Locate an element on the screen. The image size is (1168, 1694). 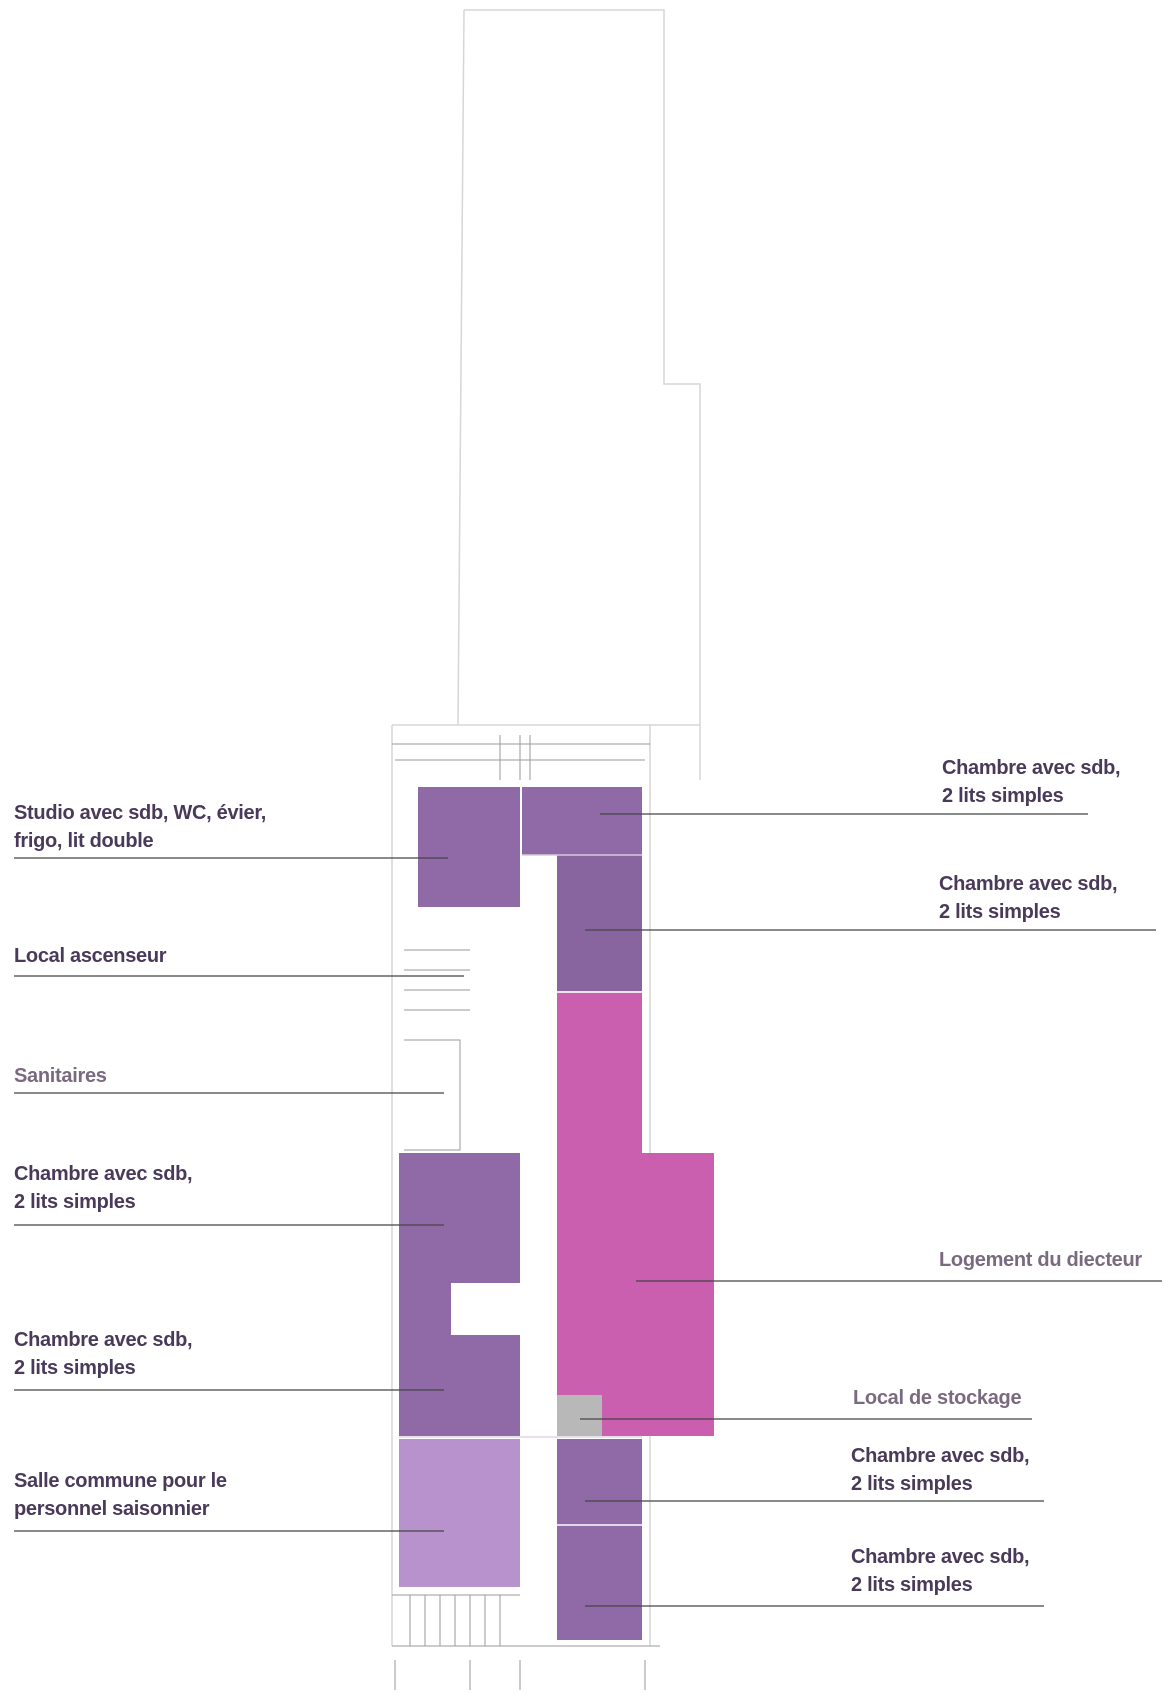
label-studio-line2: frigo, lit double is located at coordinates (84, 841).